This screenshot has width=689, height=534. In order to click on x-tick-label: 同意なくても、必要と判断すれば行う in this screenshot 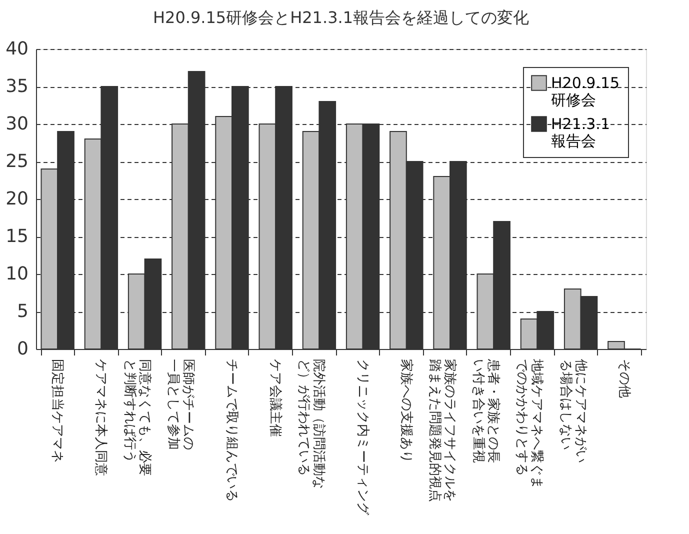, I will do `click(137, 417)`.